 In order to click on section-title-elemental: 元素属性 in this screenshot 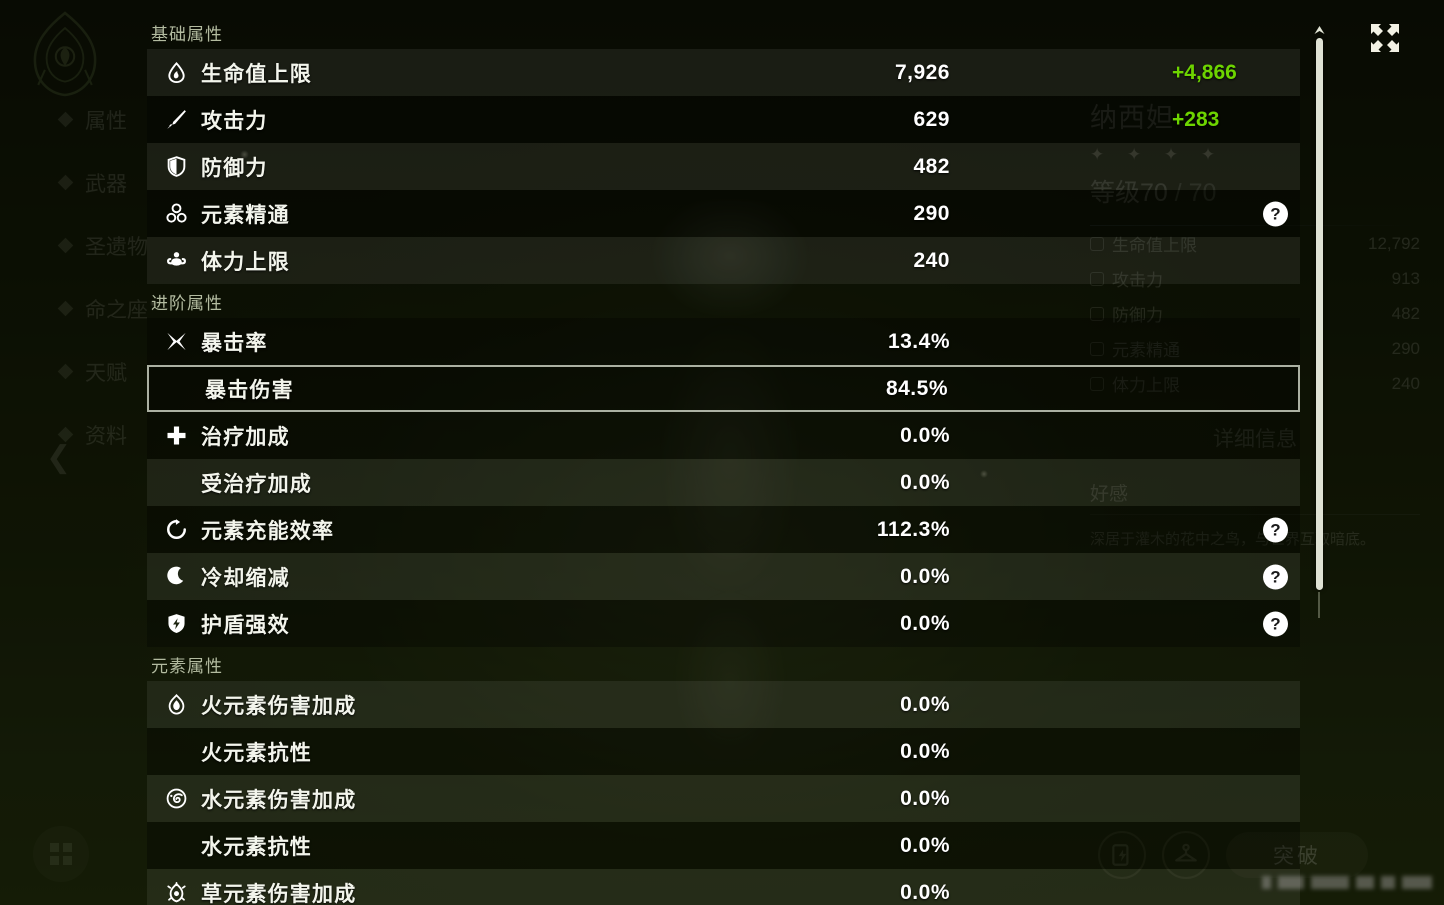, I will do `click(187, 666)`.